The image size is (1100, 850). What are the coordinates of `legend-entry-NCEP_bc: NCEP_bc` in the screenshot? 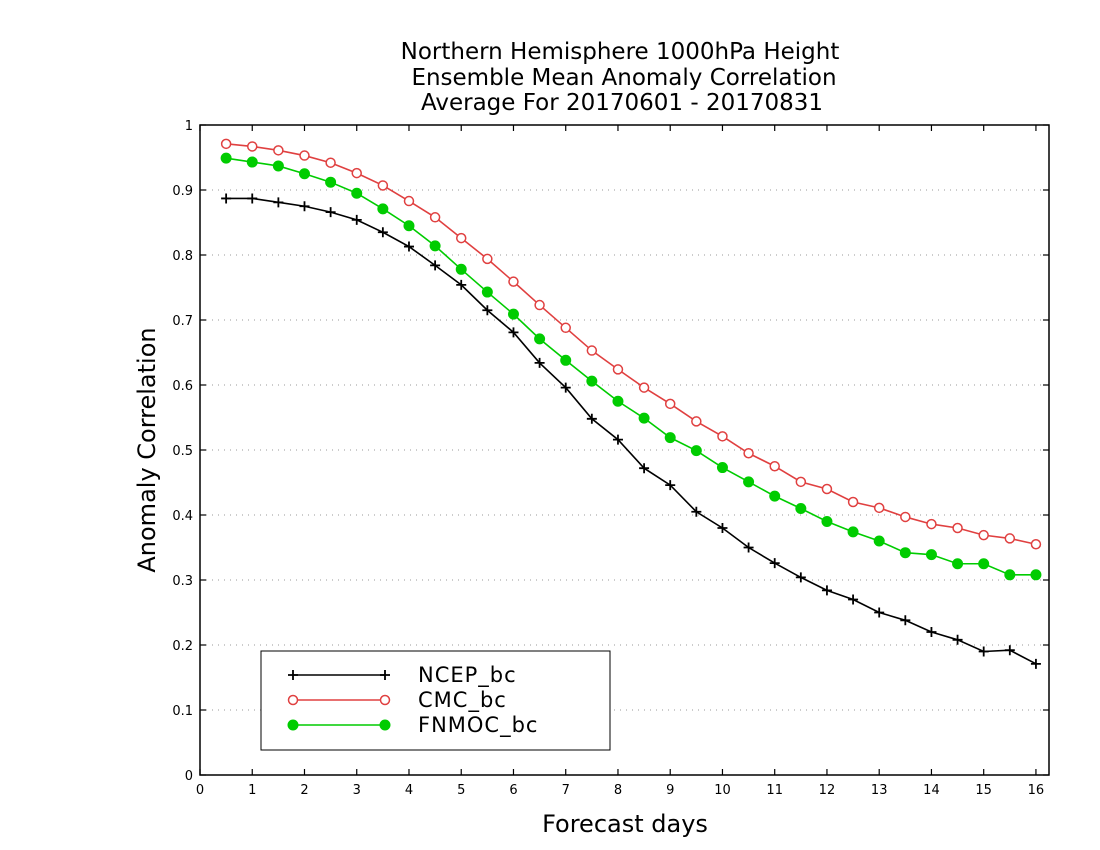 It's located at (402, 675).